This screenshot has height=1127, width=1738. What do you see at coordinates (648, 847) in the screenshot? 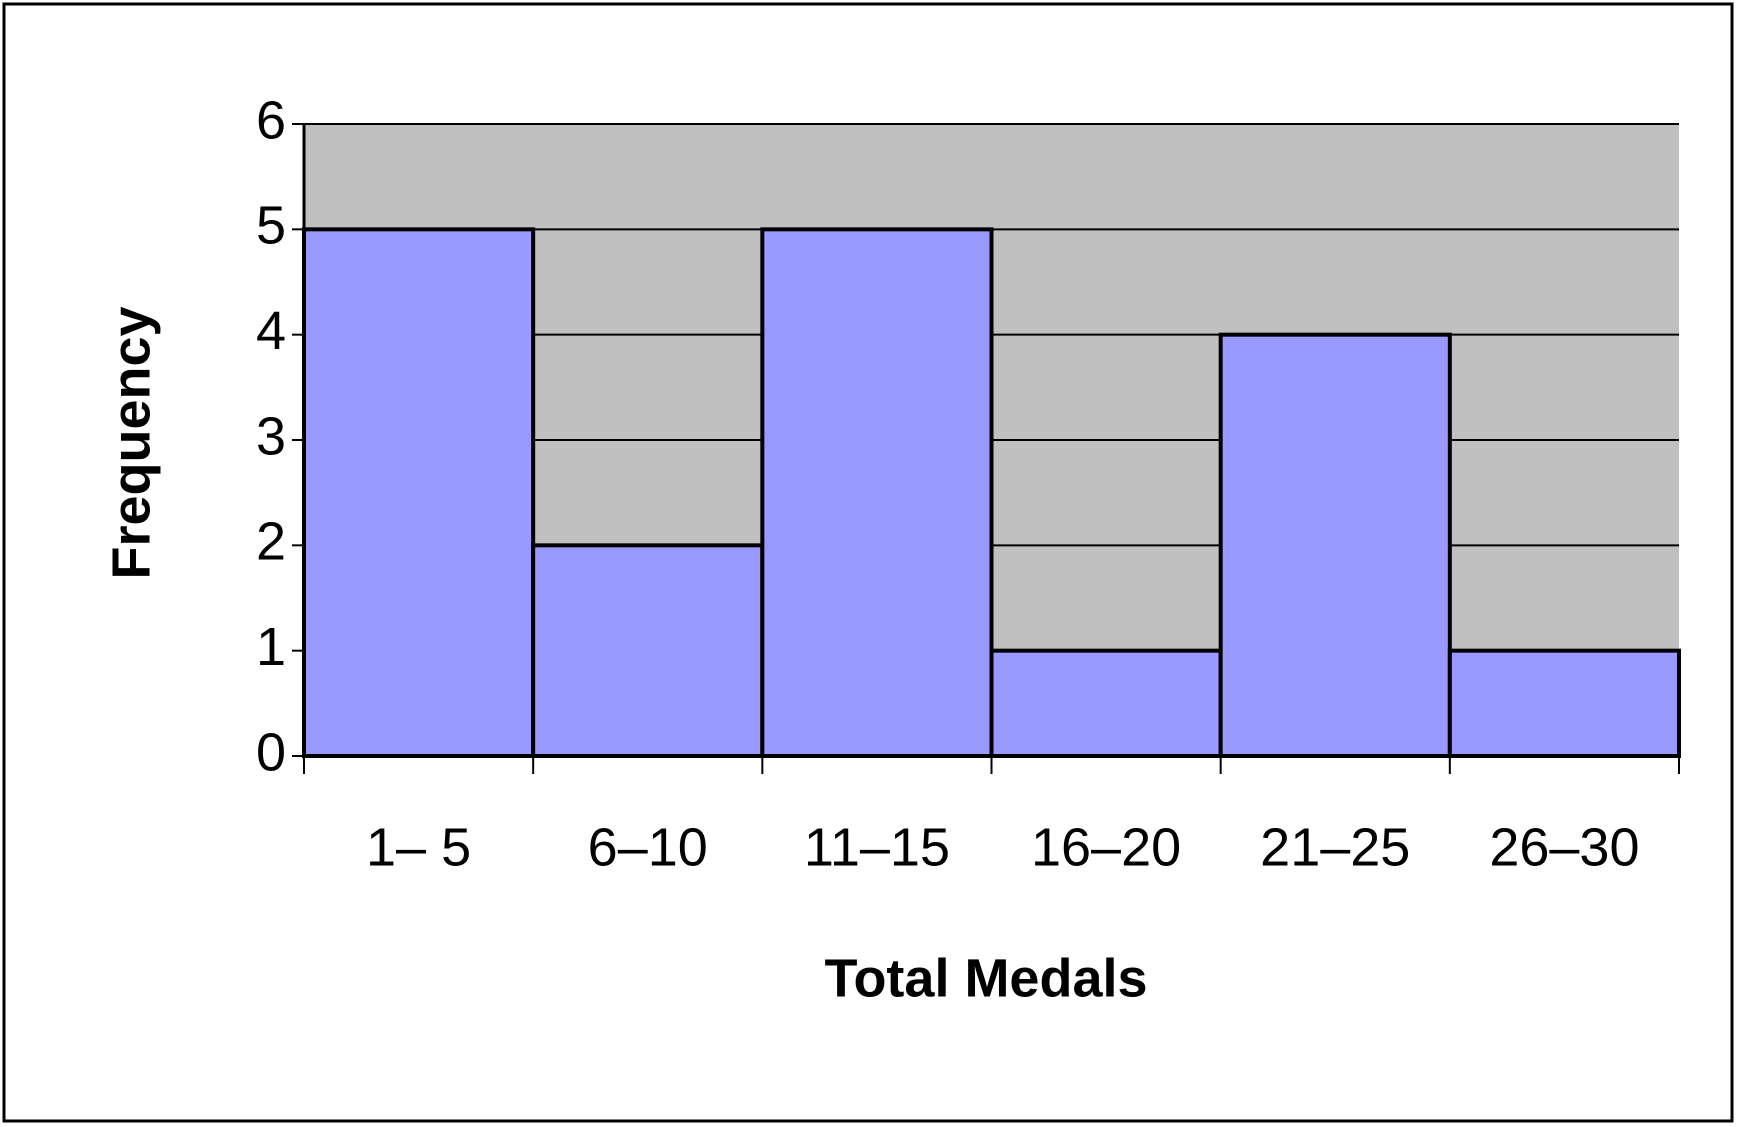
I see `x-tick-label: 6–10` at bounding box center [648, 847].